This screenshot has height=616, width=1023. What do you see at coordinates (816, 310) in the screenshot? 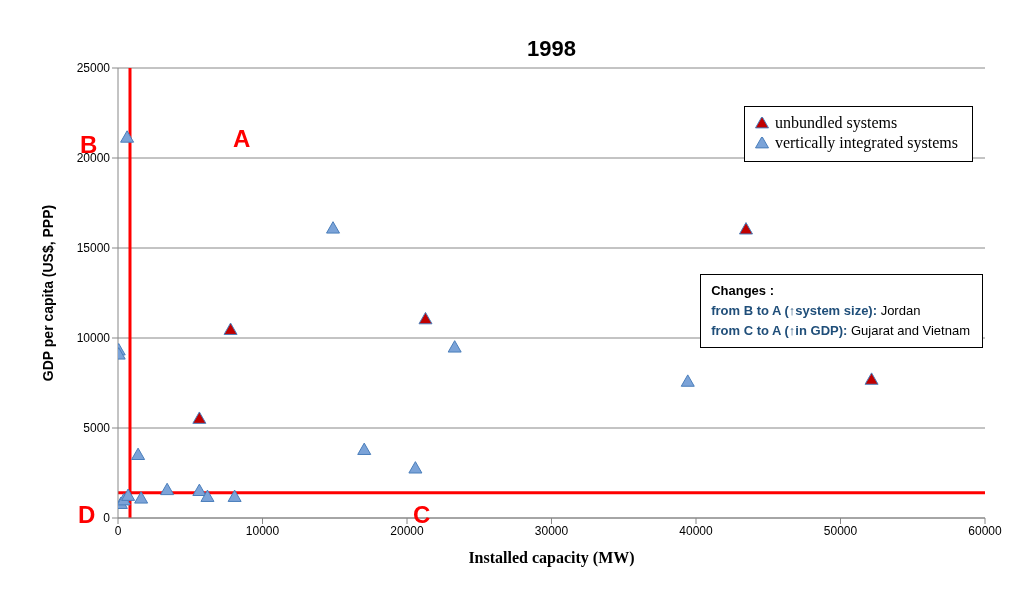
I see `annotation: from B to A (↑system size): Jordan` at bounding box center [816, 310].